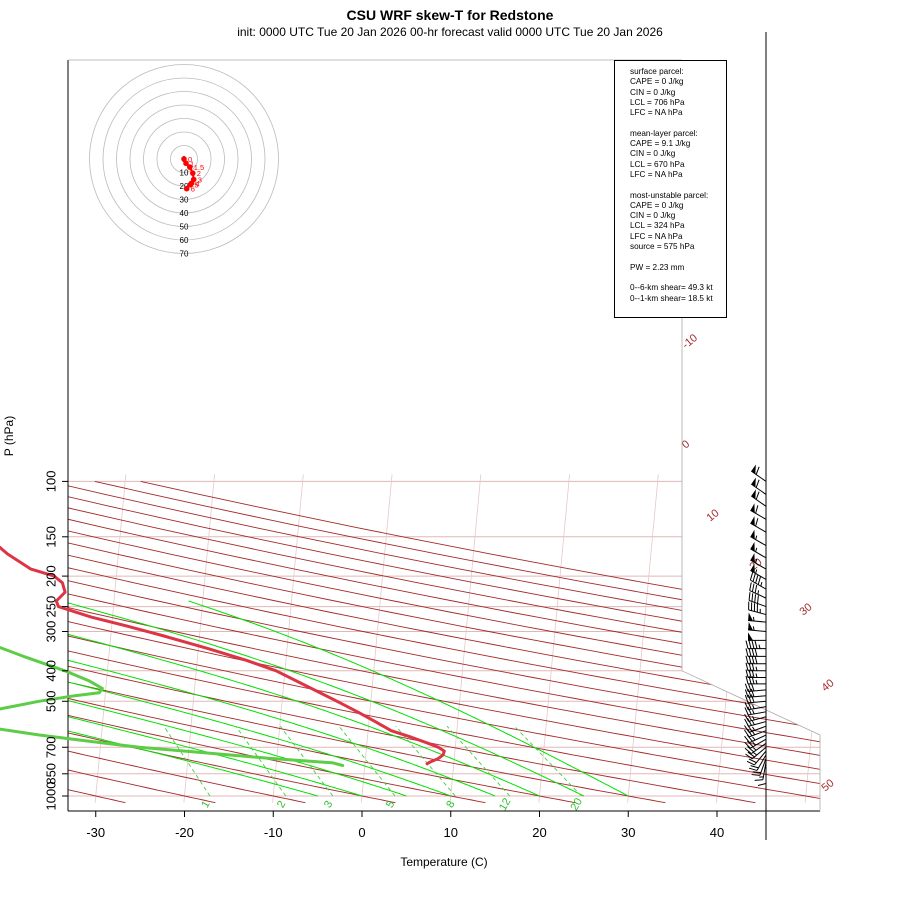 This screenshot has height=900, width=900. Describe the element at coordinates (50, 482) in the screenshot. I see `pressure-tick-label: 100` at that location.